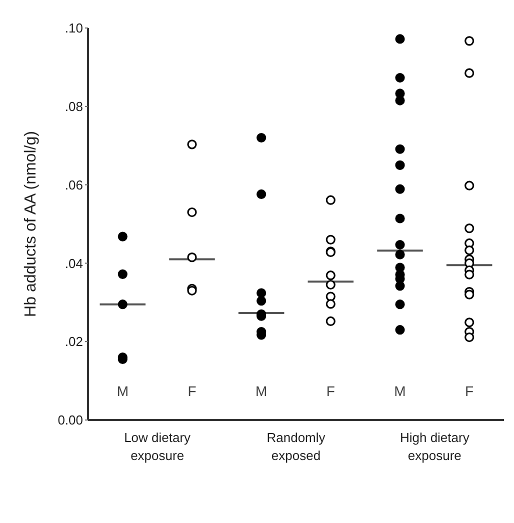  Describe the element at coordinates (31, 224) in the screenshot. I see `y-axis-title: Hb adducts of AA (nmol/g)` at that location.